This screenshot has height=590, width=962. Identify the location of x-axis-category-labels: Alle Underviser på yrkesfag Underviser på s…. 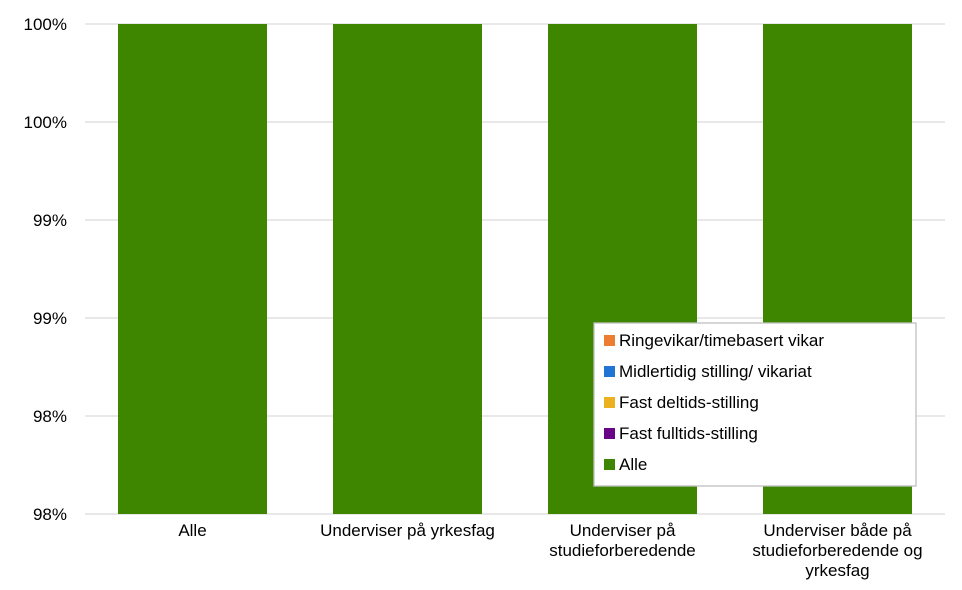
(550, 550).